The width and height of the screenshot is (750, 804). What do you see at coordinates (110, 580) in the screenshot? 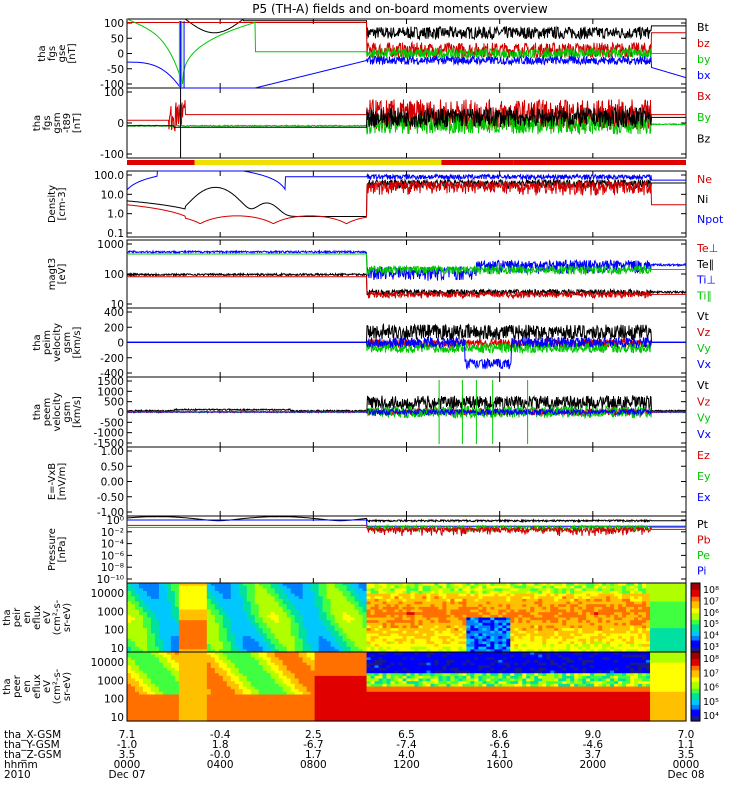
I see `ytick-label-pressure: 10⁻¹⁰` at bounding box center [110, 580].